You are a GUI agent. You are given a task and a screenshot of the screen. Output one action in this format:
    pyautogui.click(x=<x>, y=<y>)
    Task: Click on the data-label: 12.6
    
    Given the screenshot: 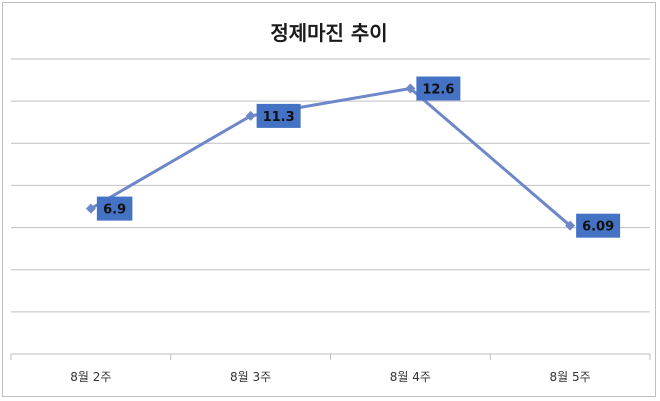 What is the action you would take?
    pyautogui.click(x=438, y=88)
    